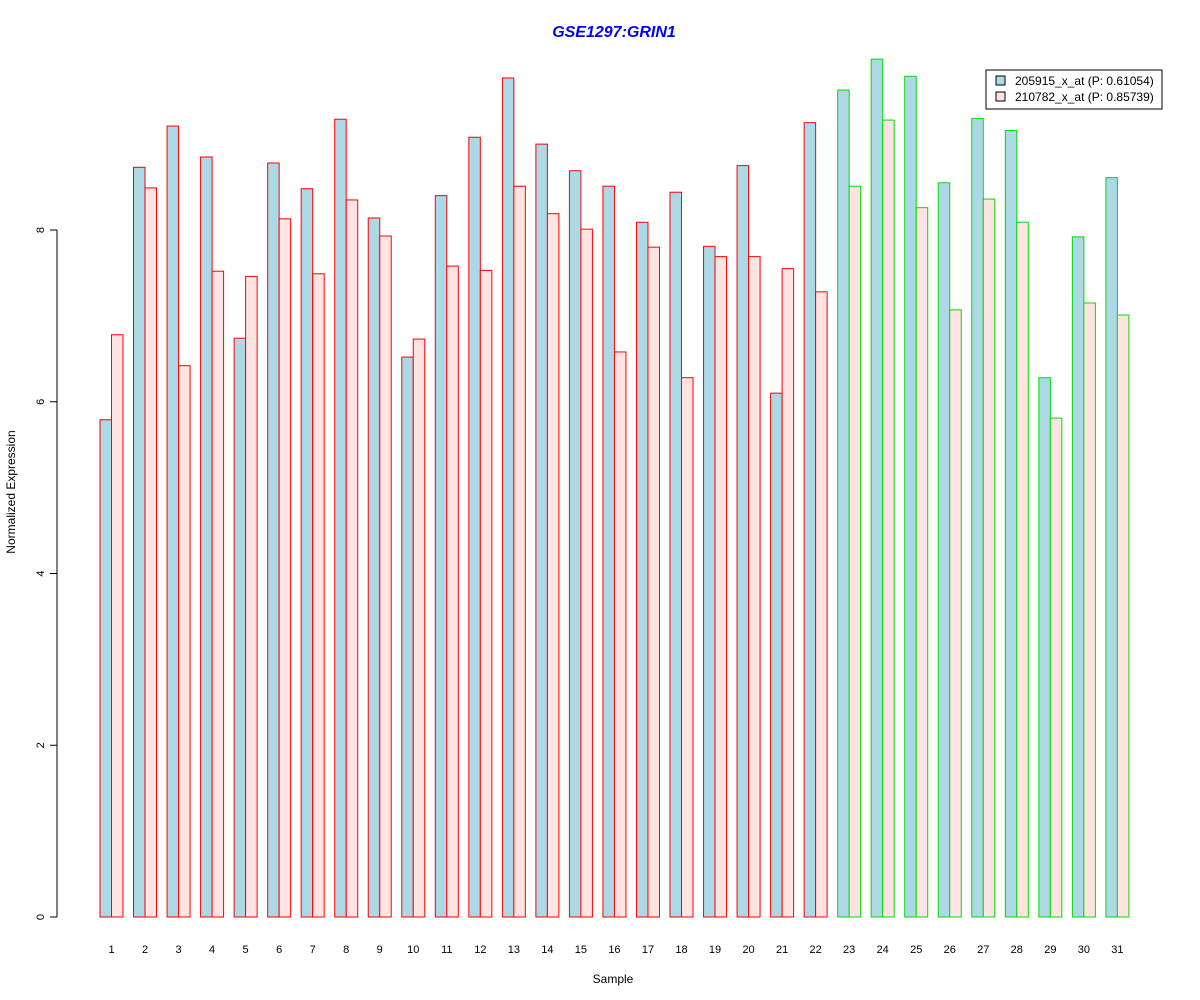  Describe the element at coordinates (41, 745) in the screenshot. I see `y-tick-label: 2` at that location.